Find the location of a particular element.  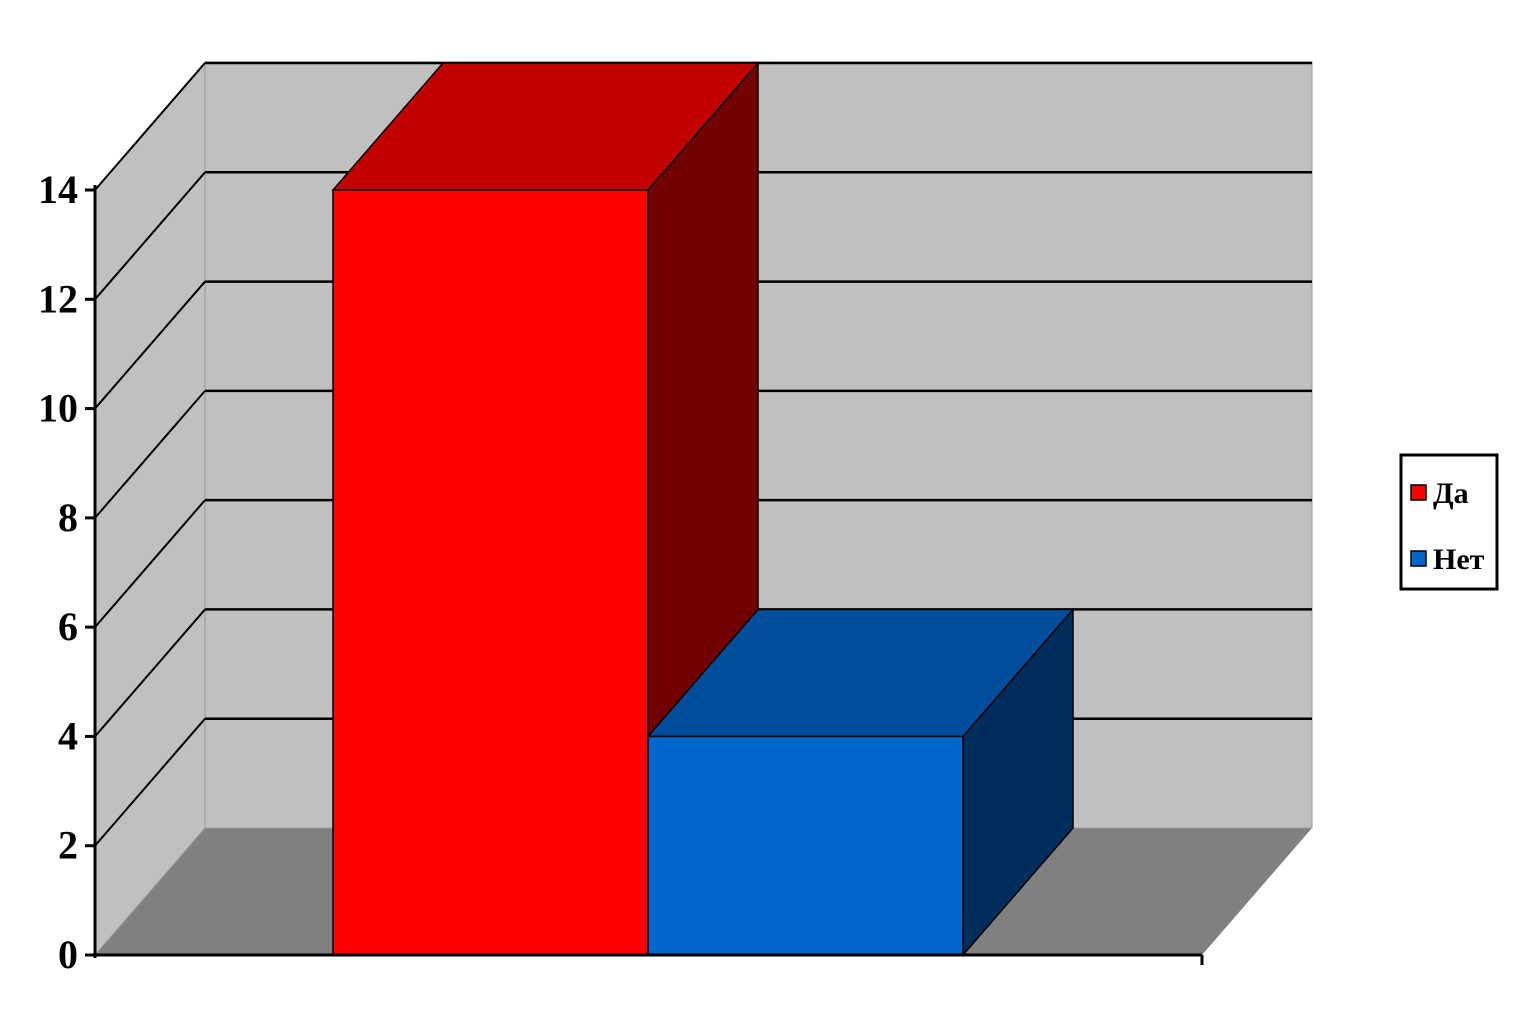

bar-front-face is located at coordinates (805, 845).